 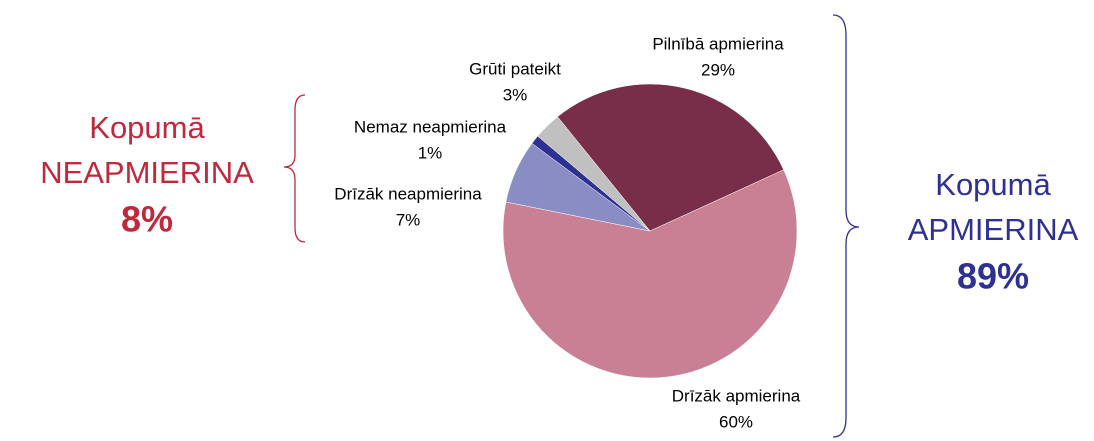 What do you see at coordinates (718, 69) in the screenshot?
I see `slice-value: 29%` at bounding box center [718, 69].